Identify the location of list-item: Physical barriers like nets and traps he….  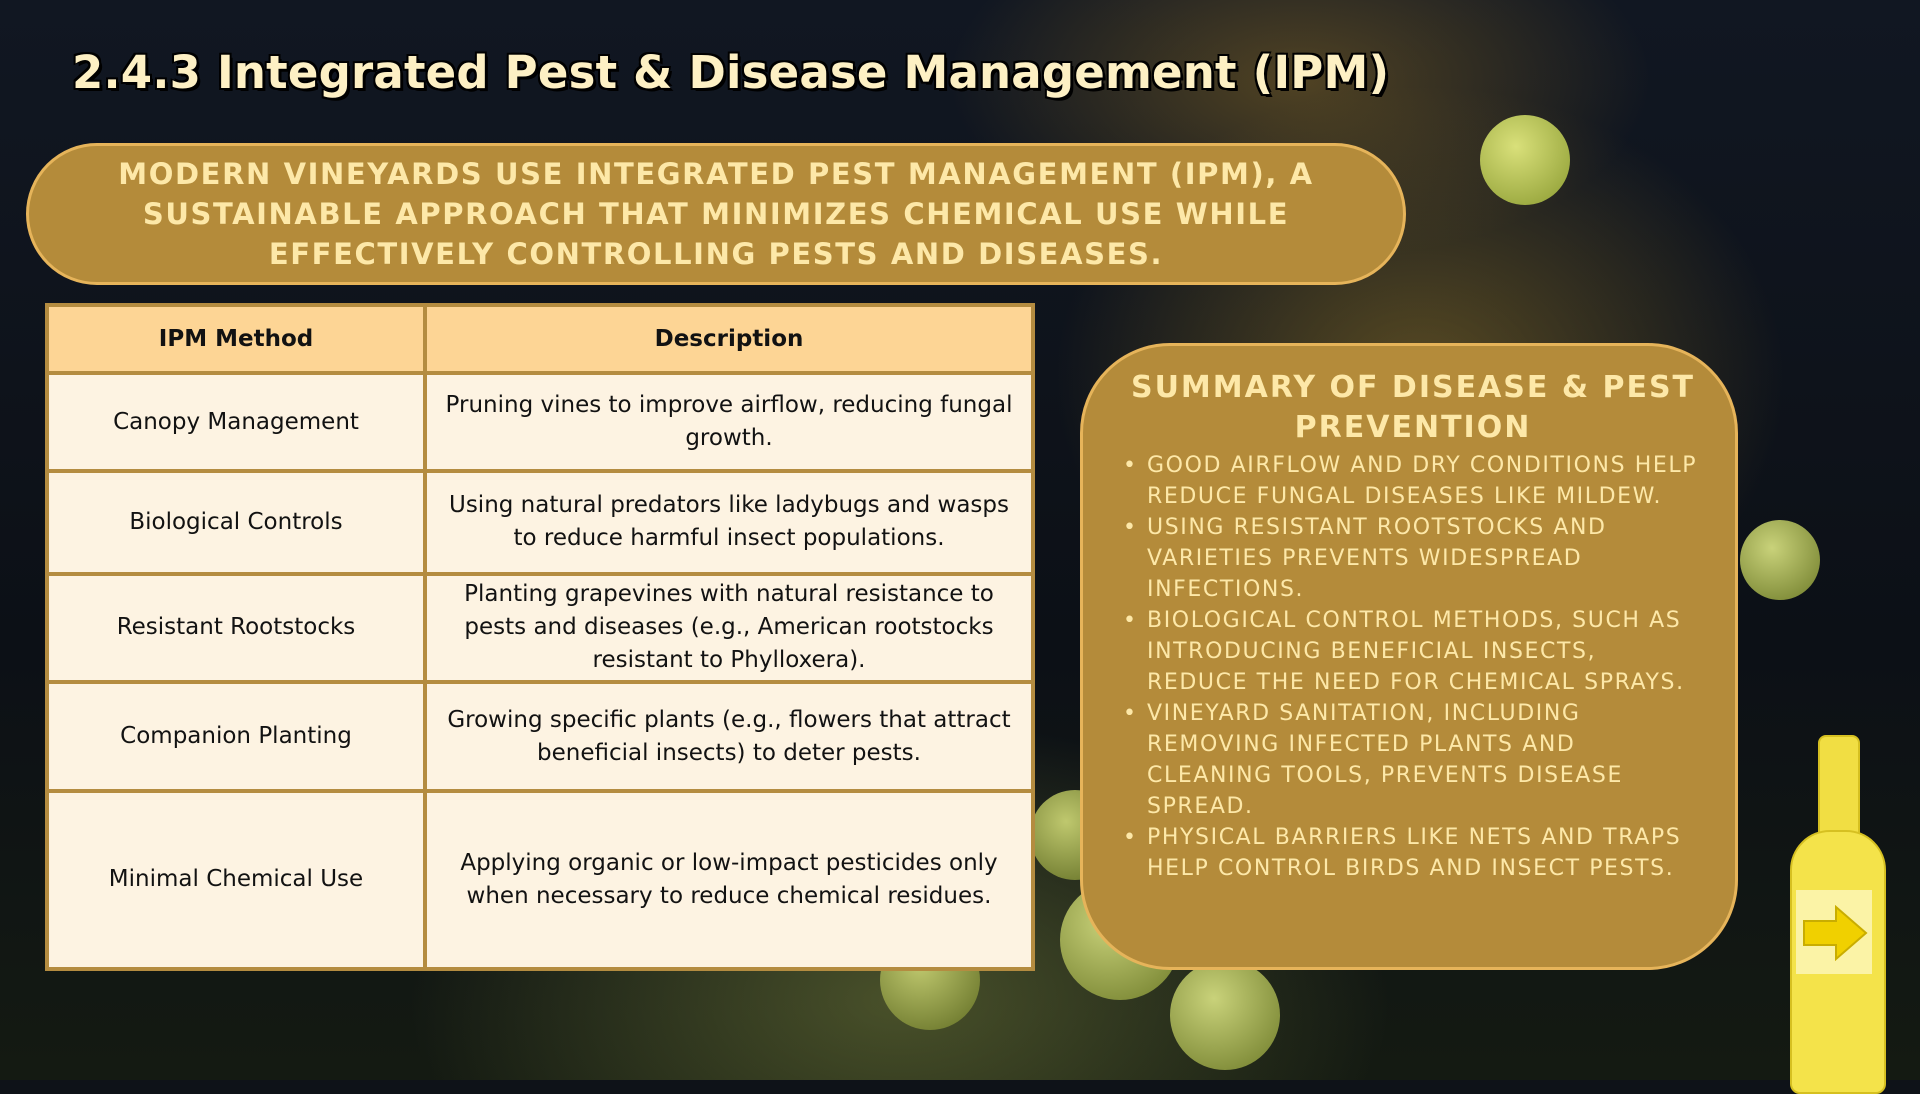
(1414, 853).